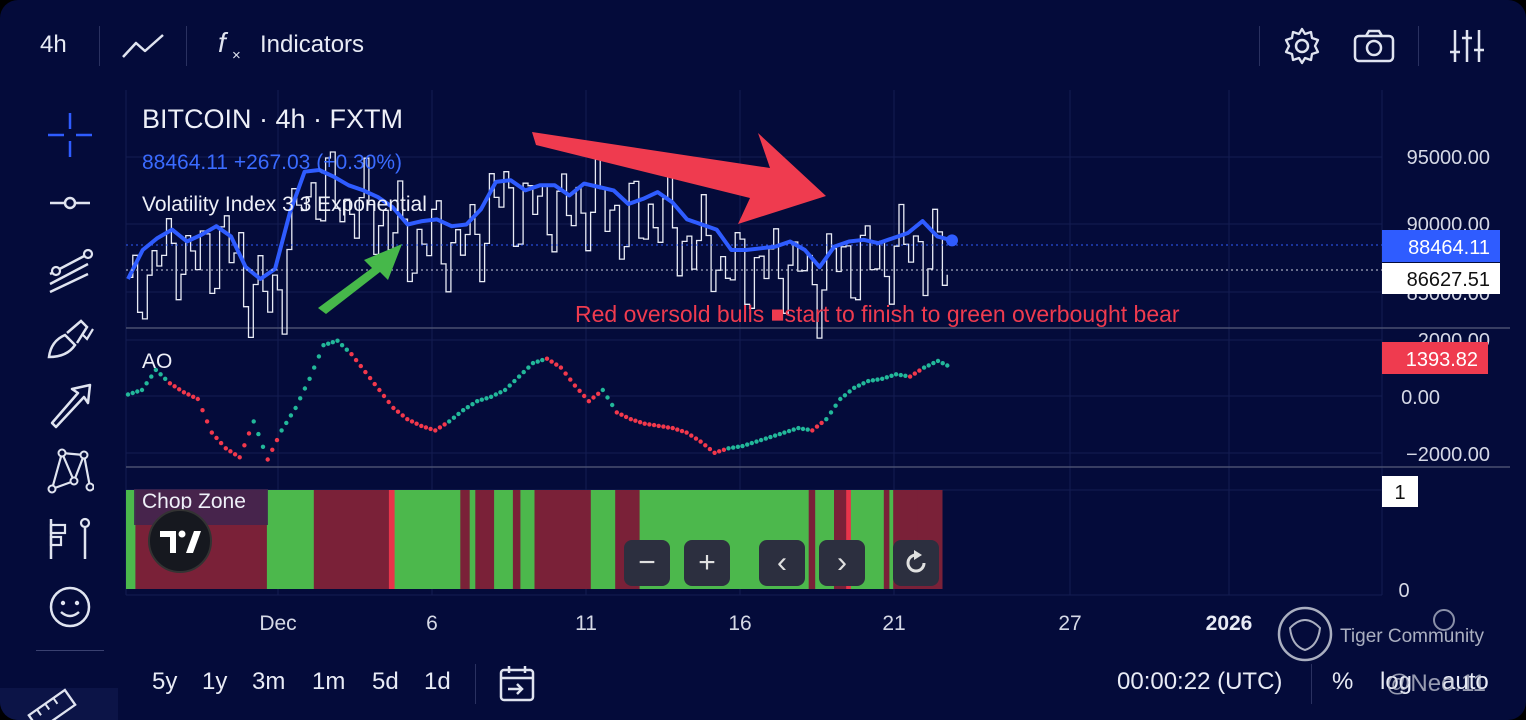  Describe the element at coordinates (269, 681) in the screenshot. I see `timeframe-3m: 3m` at that location.